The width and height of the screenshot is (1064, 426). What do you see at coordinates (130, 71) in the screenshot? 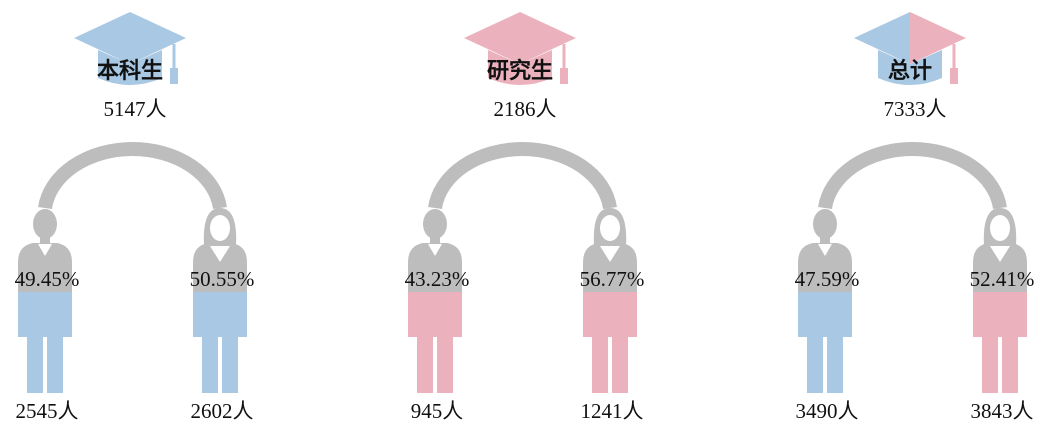
I see `group-label: 本科生` at bounding box center [130, 71].